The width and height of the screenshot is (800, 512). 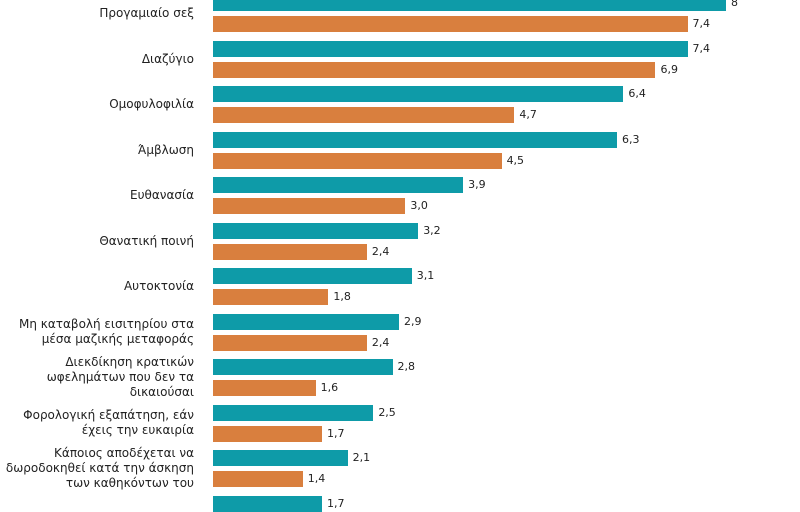 What do you see at coordinates (162, 195) in the screenshot?
I see `category-label: Ευθανασία` at bounding box center [162, 195].